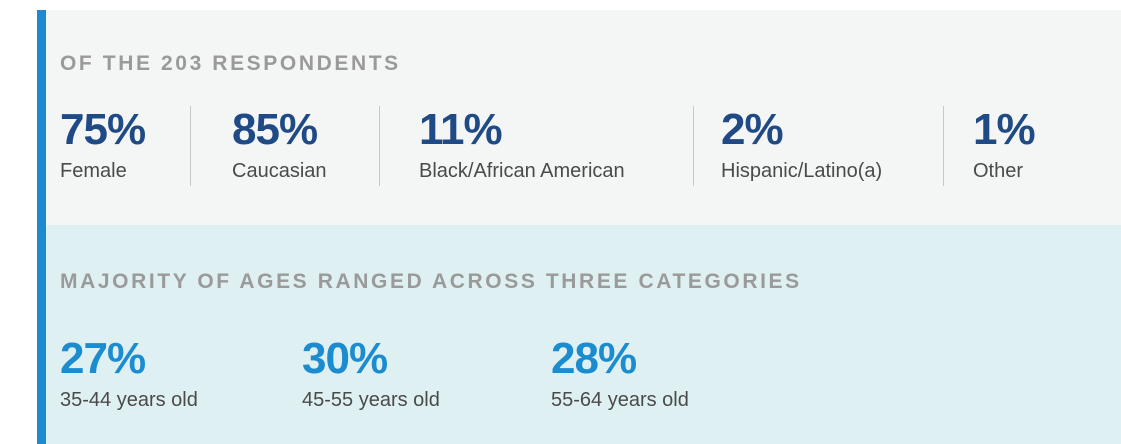  Describe the element at coordinates (345, 358) in the screenshot. I see `stat-value: 30%` at that location.